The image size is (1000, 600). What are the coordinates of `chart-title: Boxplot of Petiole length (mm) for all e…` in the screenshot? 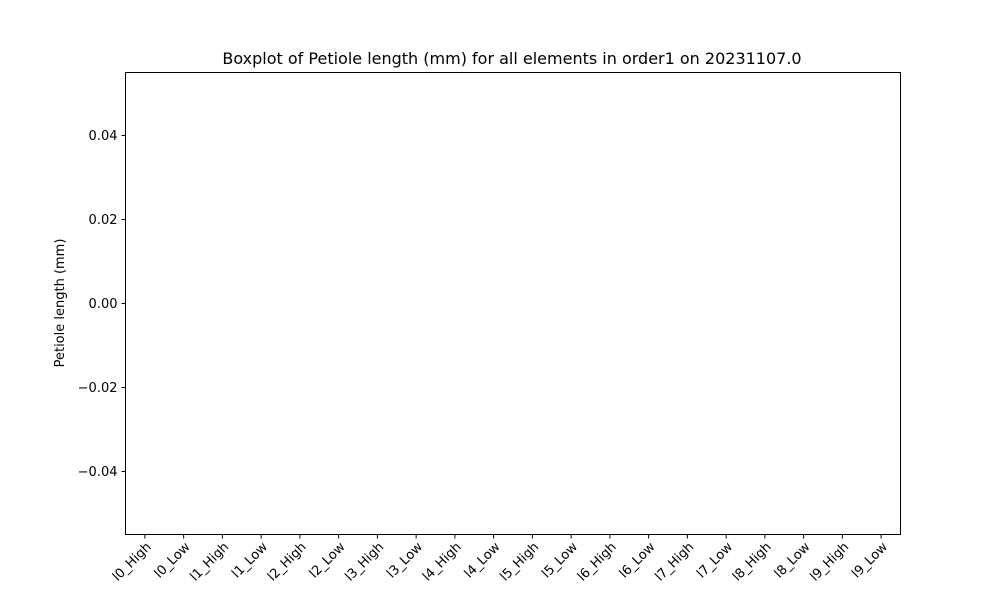 It's located at (511, 58).